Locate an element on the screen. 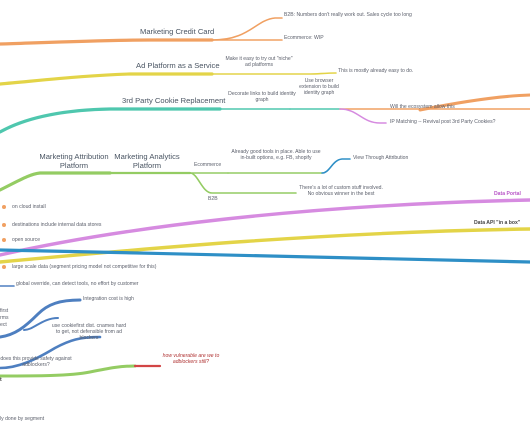 This screenshot has height=443, width=530. node-data-api-box: Data API "in a box" is located at coordinates (497, 223).